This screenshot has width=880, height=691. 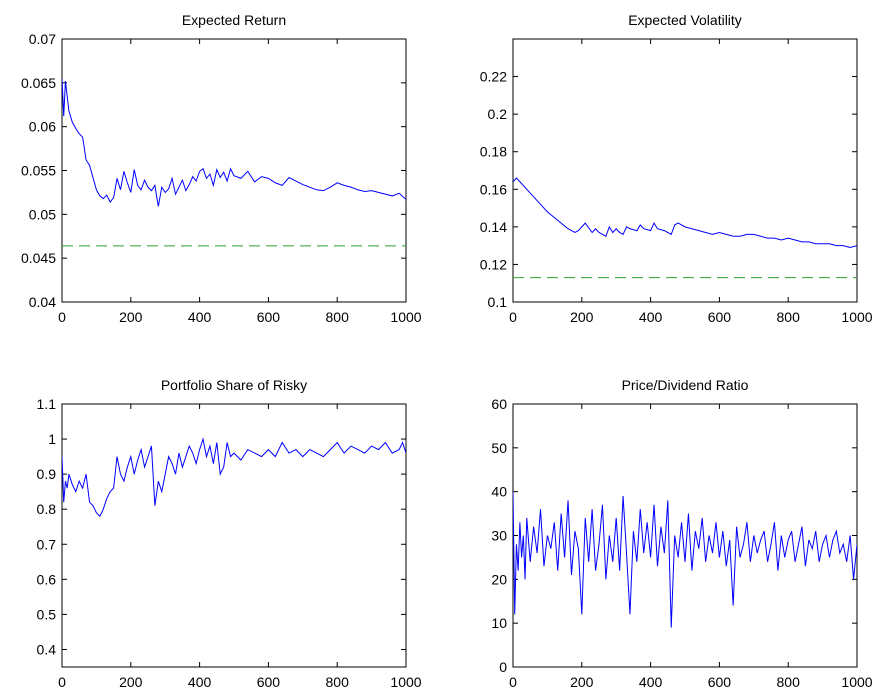 What do you see at coordinates (685, 559) in the screenshot?
I see `chart-4-series-line` at bounding box center [685, 559].